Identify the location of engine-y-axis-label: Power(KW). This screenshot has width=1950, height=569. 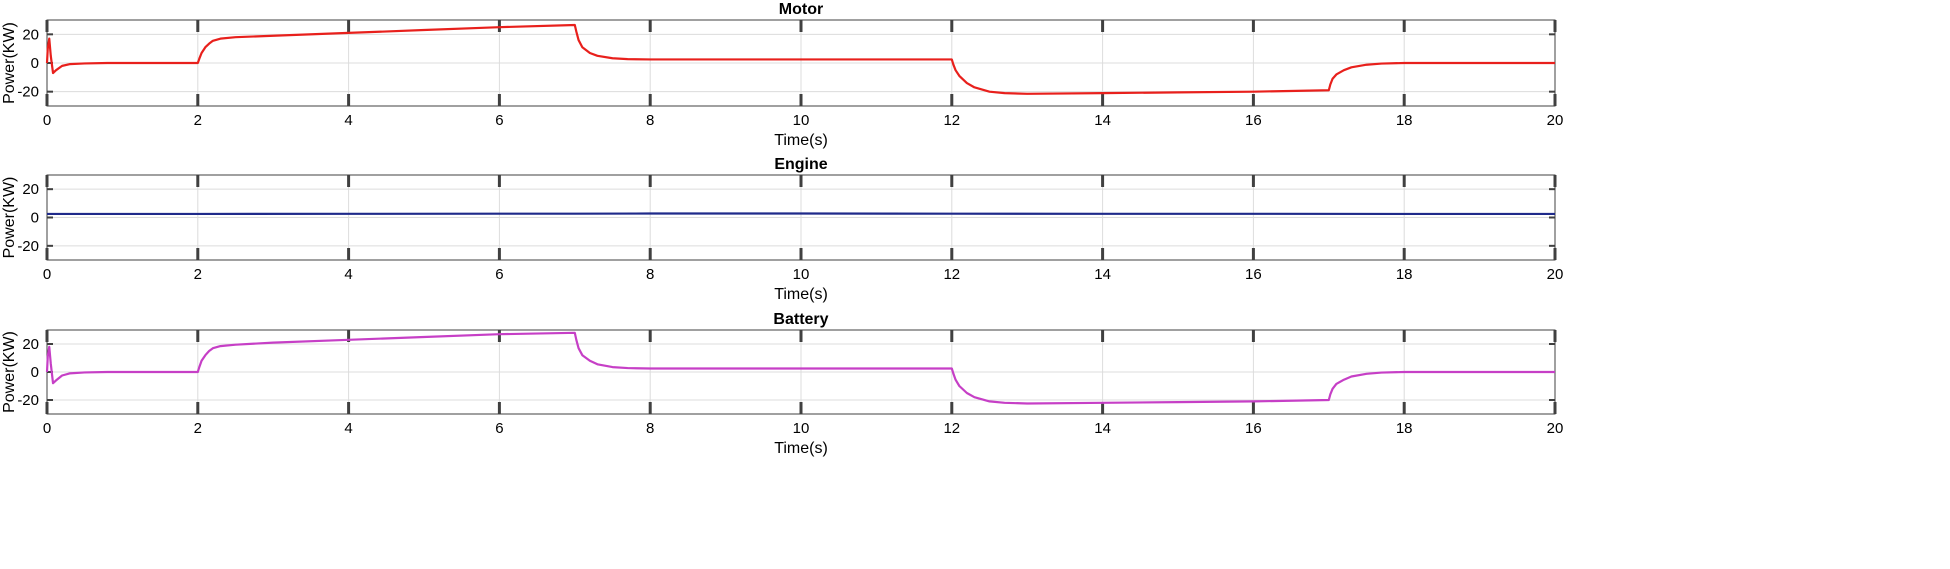
(9, 218).